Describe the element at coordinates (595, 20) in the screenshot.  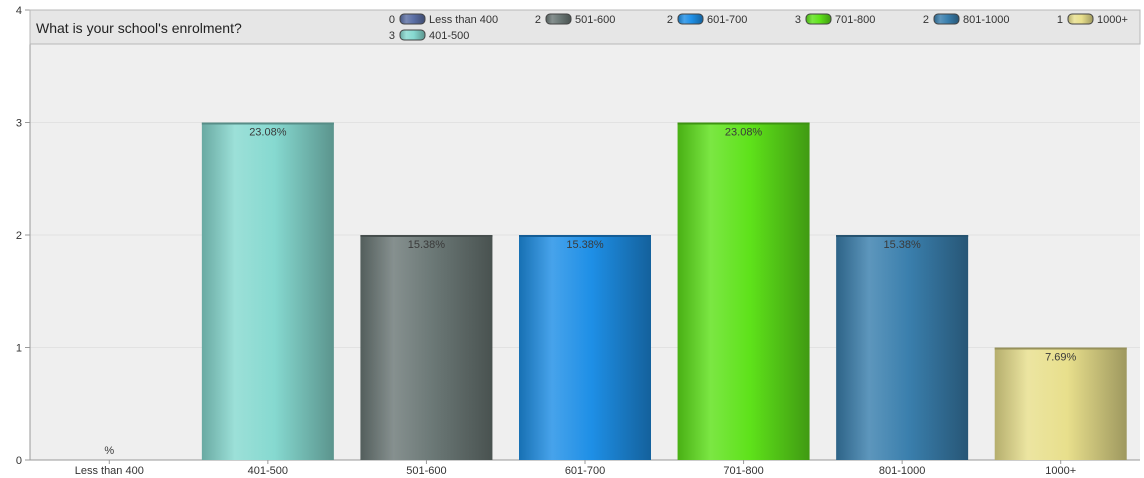
I see `legend-label: 501-600` at that location.